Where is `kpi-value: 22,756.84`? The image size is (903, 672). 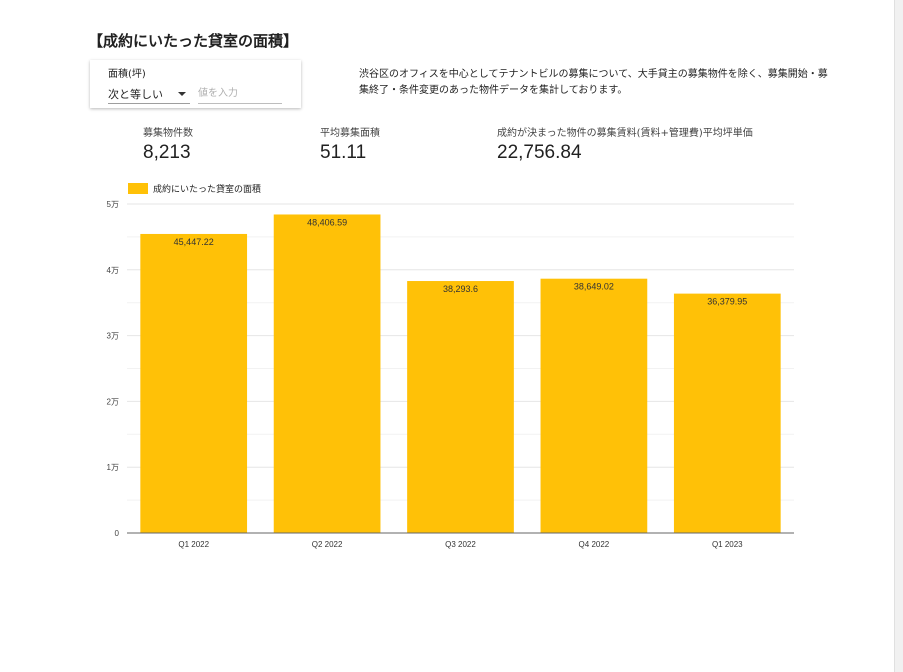 kpi-value: 22,756.84 is located at coordinates (539, 152).